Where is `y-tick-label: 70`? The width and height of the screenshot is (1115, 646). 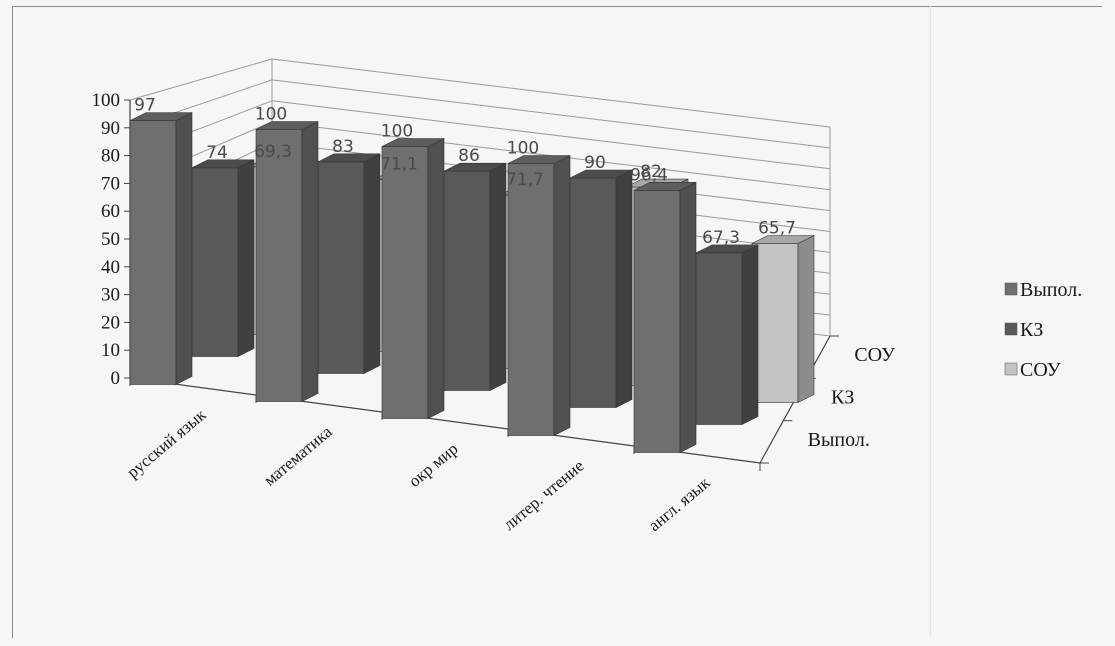
y-tick-label: 70 is located at coordinates (110, 183).